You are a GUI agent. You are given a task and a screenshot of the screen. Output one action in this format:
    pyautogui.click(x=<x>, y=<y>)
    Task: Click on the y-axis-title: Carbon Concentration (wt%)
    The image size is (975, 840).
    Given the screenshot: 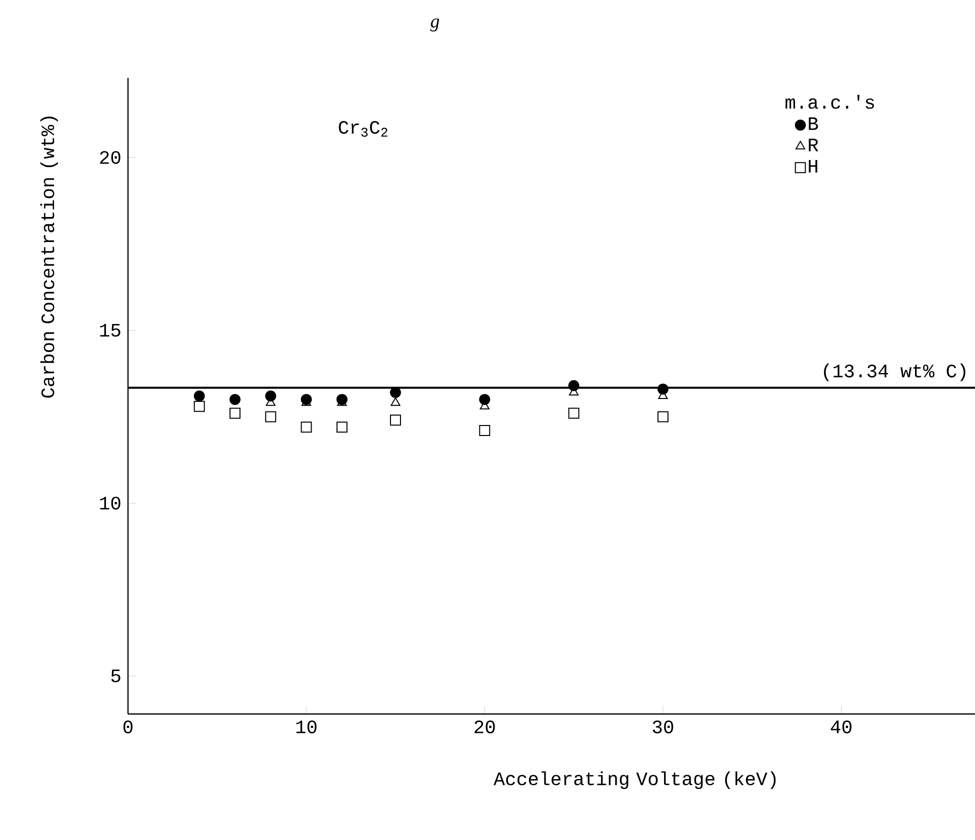 What is the action you would take?
    pyautogui.click(x=49, y=257)
    